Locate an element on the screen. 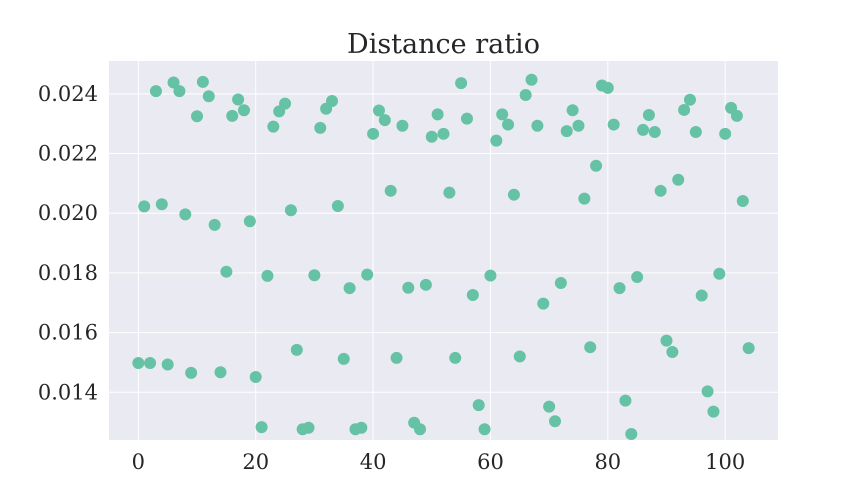 The height and width of the screenshot is (504, 864). x-tick-label: 20 is located at coordinates (255, 462).